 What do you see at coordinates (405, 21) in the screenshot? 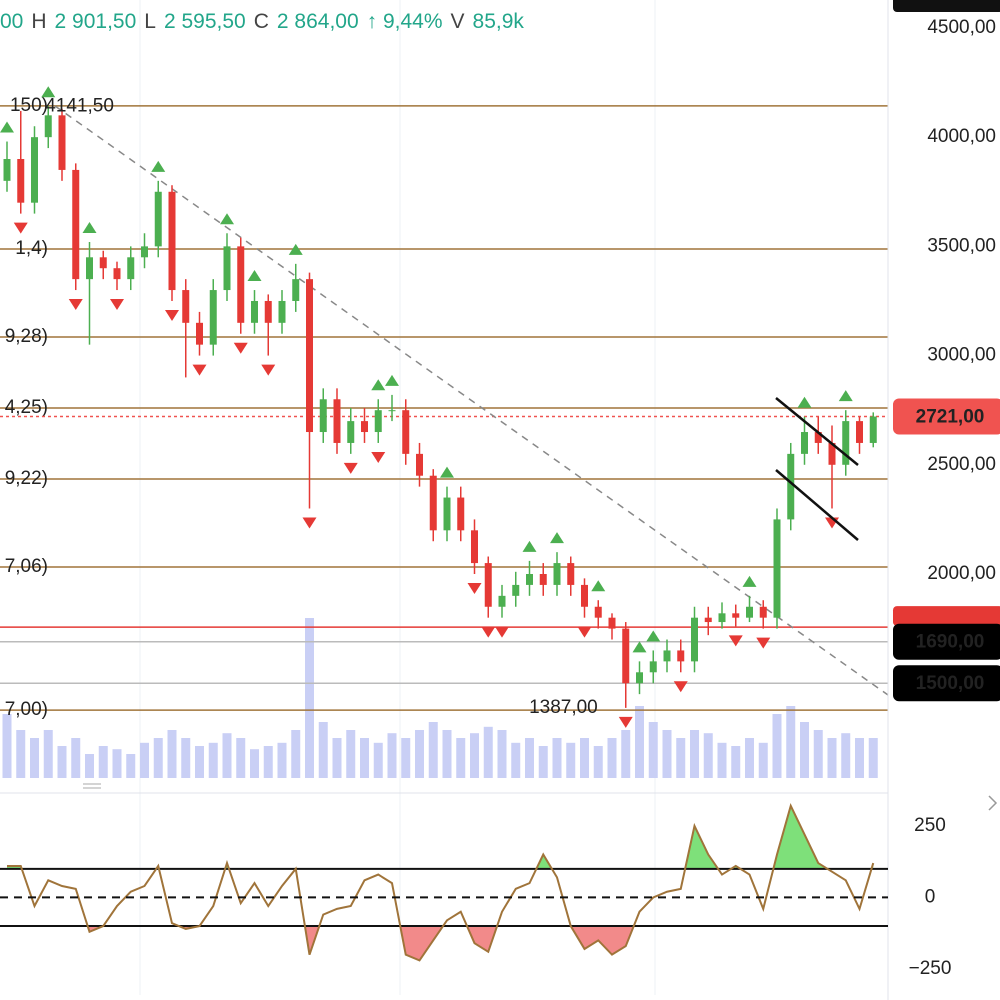
I see `legend-item: ↑ 9,44%` at bounding box center [405, 21].